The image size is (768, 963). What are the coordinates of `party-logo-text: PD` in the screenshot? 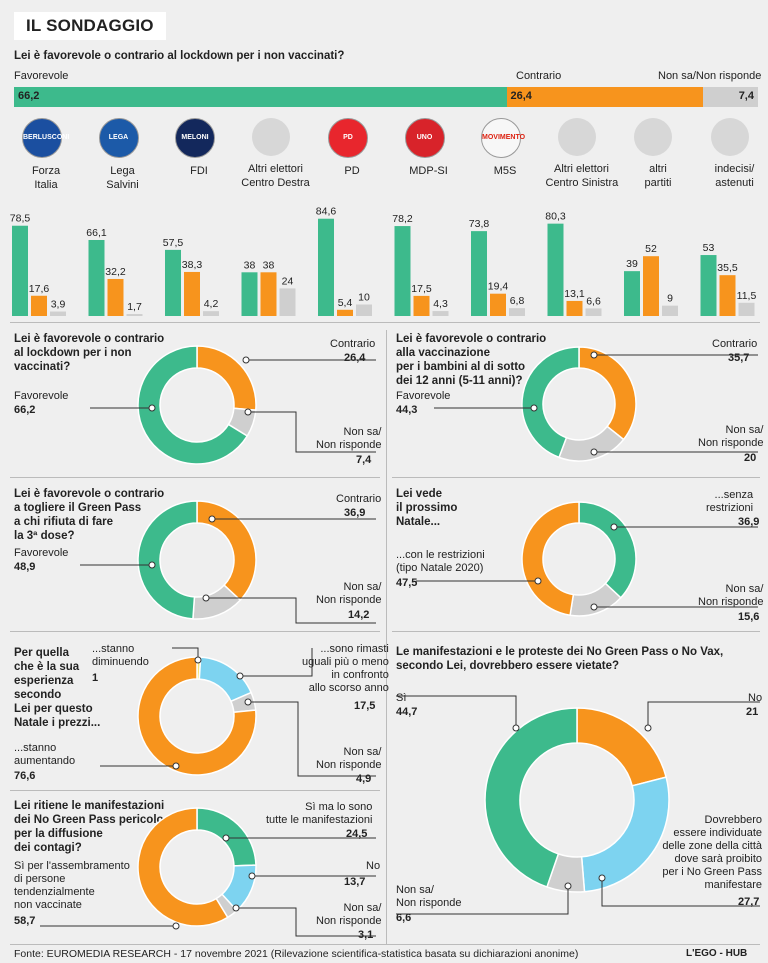 It's located at (348, 137).